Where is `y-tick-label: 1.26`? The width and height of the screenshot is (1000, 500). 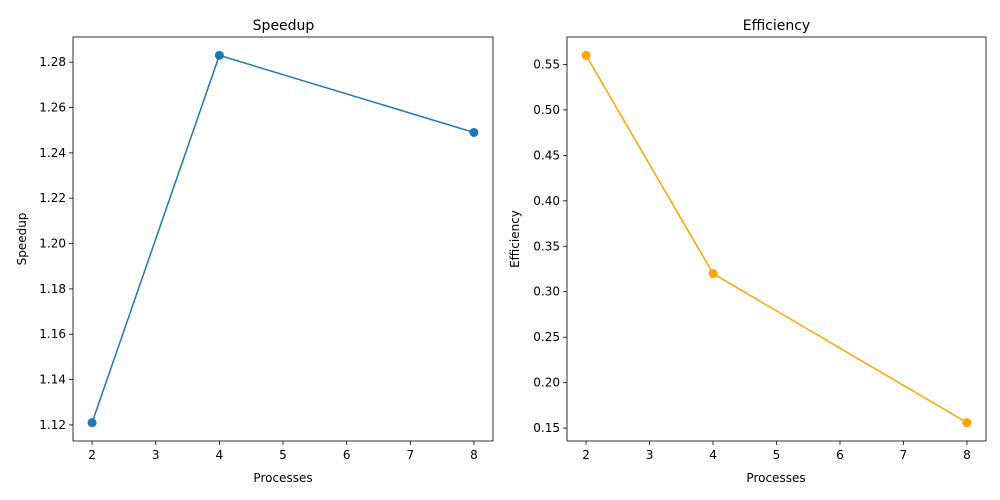 y-tick-label: 1.26 is located at coordinates (52, 108).